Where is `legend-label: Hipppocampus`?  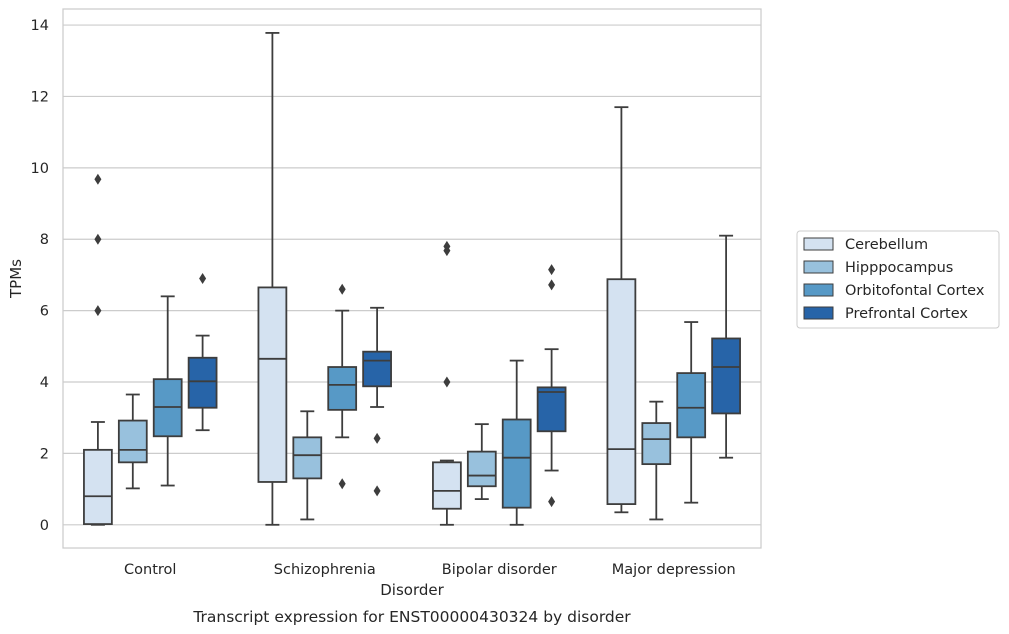 legend-label: Hipppocampus is located at coordinates (899, 268).